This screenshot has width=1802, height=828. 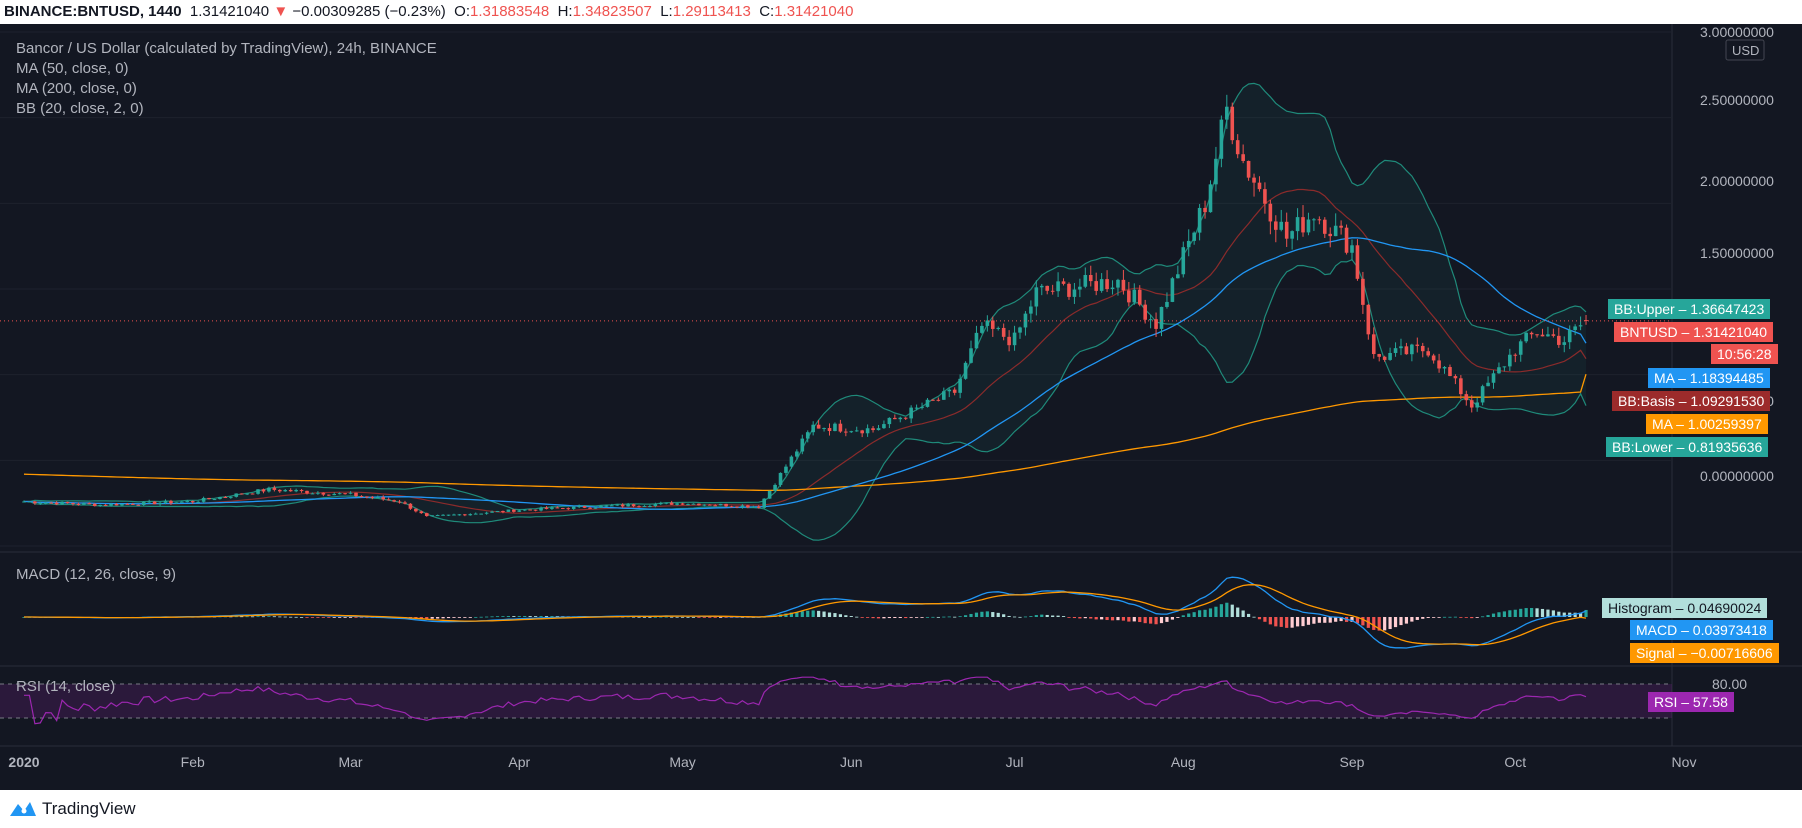 What do you see at coordinates (76, 88) in the screenshot?
I see `ma200-legend: MA (200, close, 0)` at bounding box center [76, 88].